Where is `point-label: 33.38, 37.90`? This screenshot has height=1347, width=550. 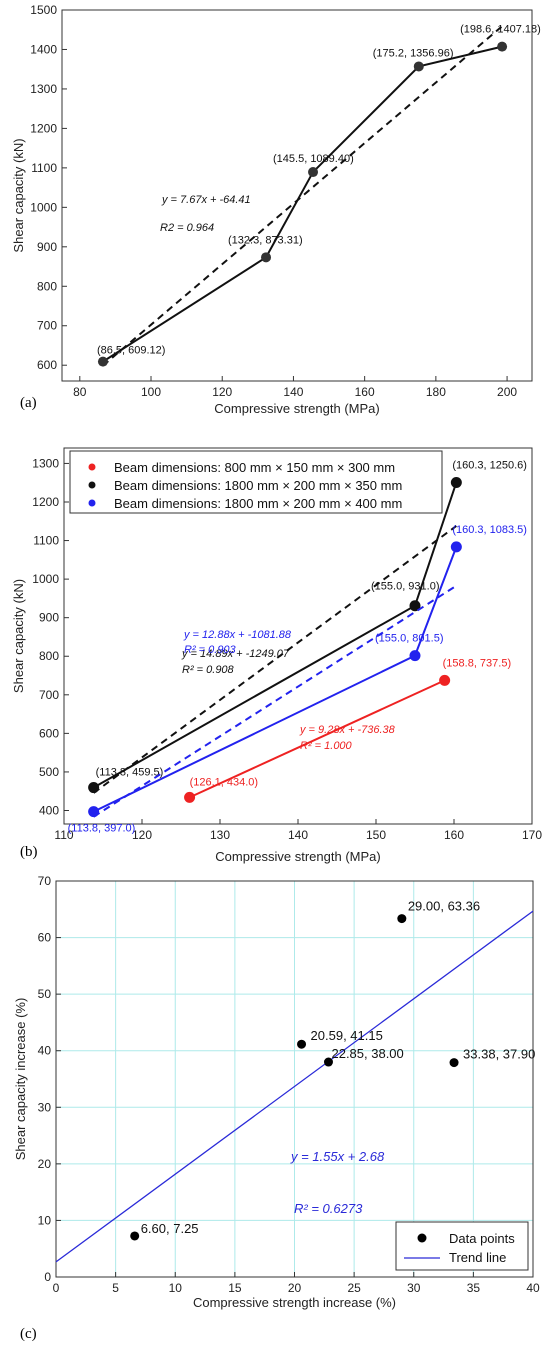
point-label: 33.38, 37.90 is located at coordinates (499, 1054).